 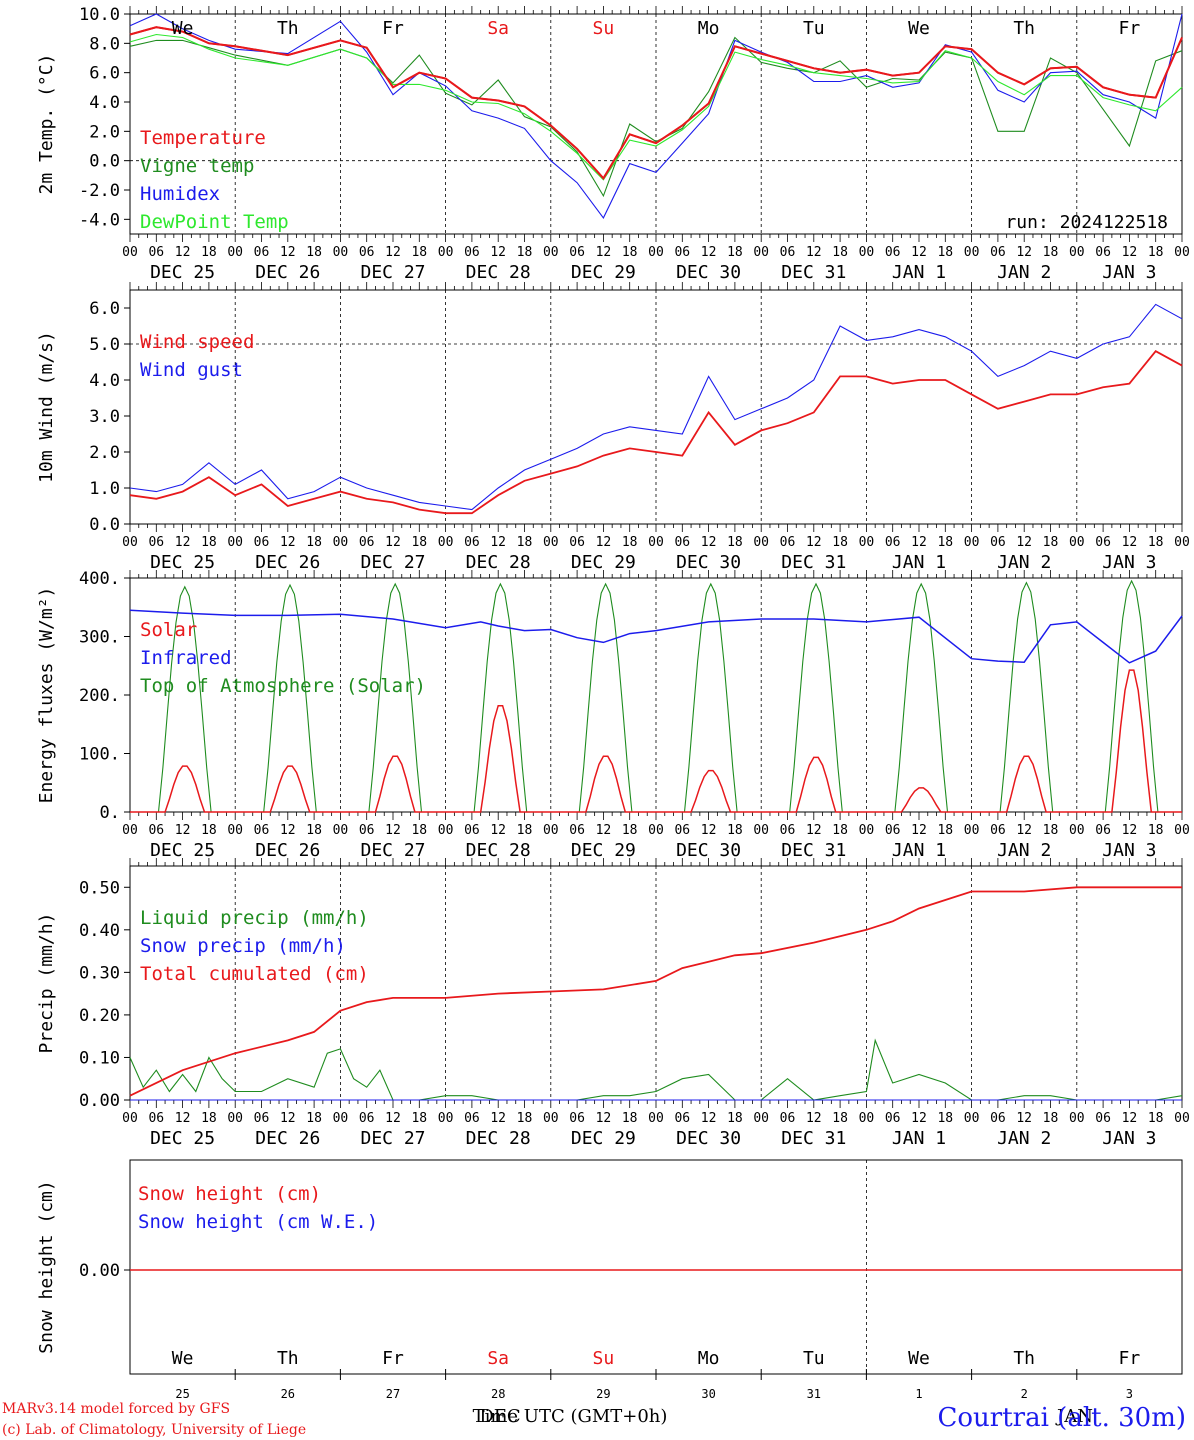 I want to click on y-tick-label: 6.0, so click(x=104, y=309).